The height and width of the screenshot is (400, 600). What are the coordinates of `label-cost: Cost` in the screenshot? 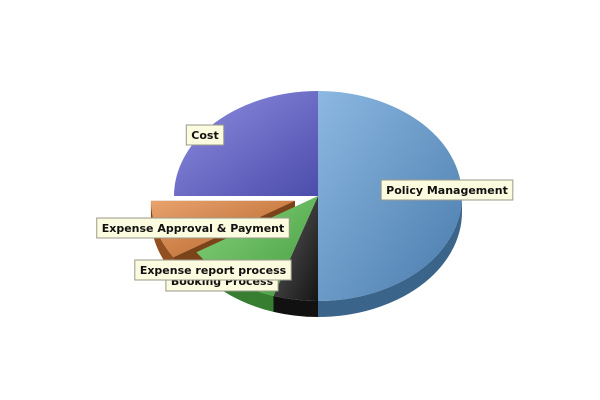 It's located at (205, 135).